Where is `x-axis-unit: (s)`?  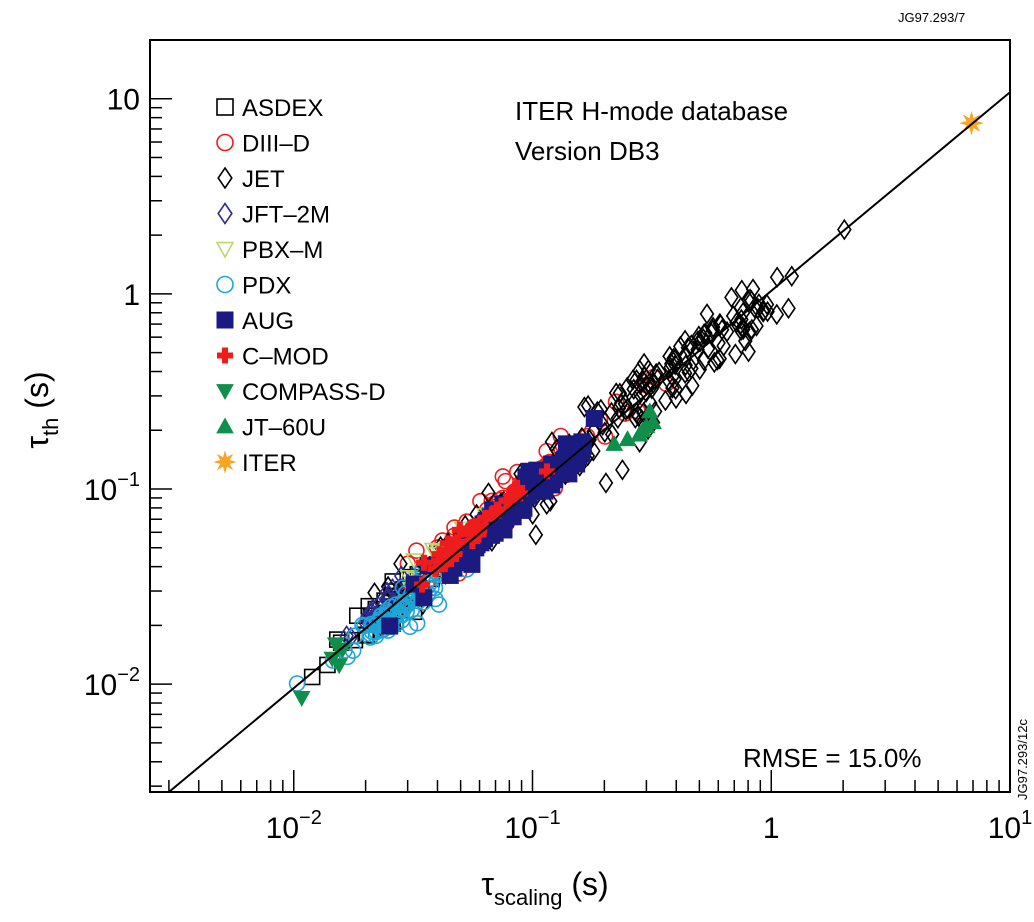 x-axis-unit: (s) is located at coordinates (585, 884).